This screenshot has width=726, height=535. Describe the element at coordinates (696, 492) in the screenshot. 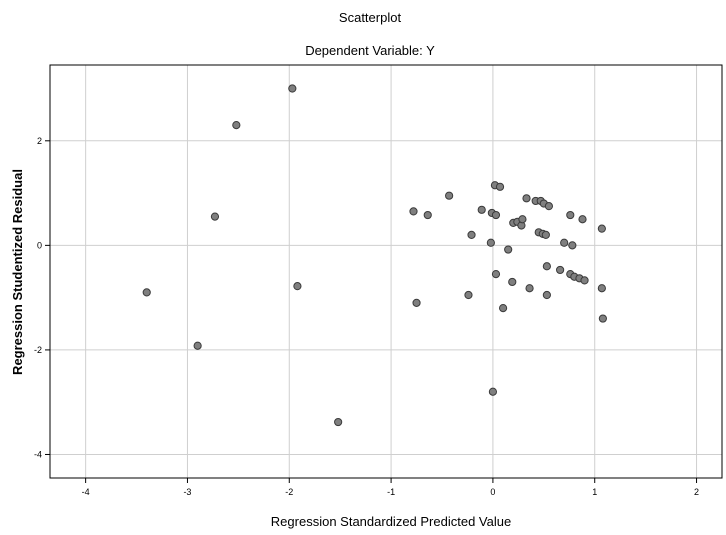

I see `x-tick-label: 2` at that location.